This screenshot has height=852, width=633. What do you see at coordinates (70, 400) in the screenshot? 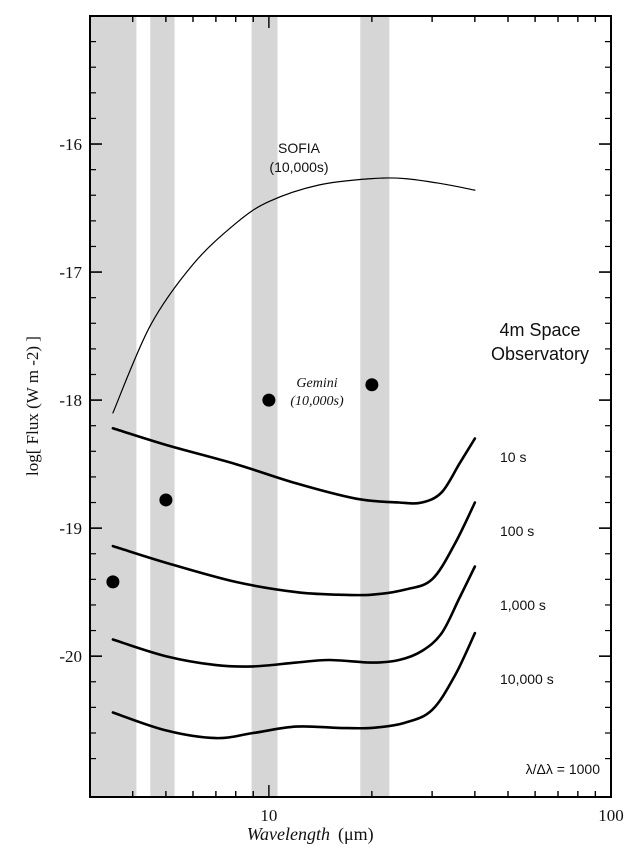
I see `y-tick-label: -18` at bounding box center [70, 400].